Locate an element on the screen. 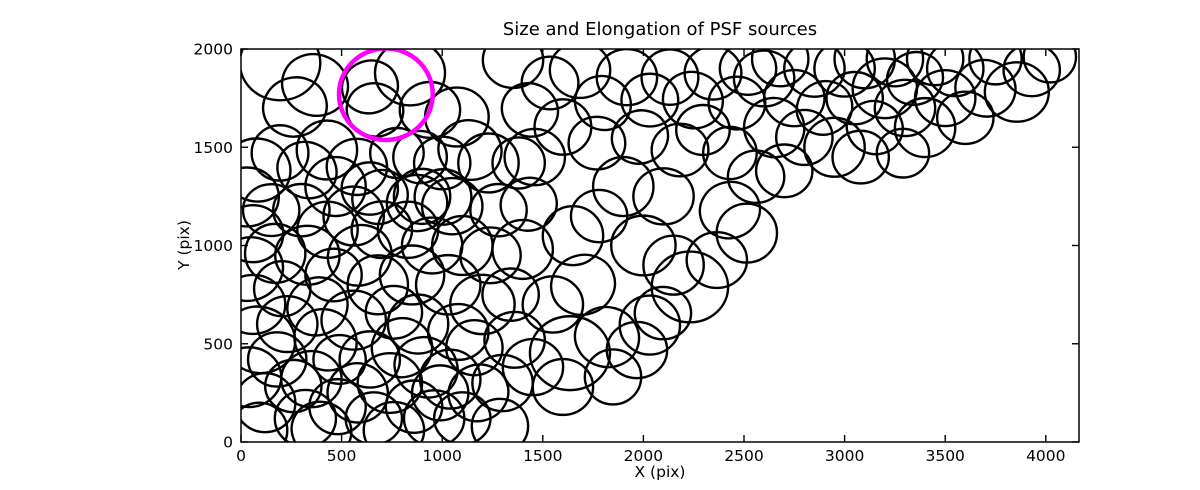  x-axis-label: X (pix) is located at coordinates (660, 472).